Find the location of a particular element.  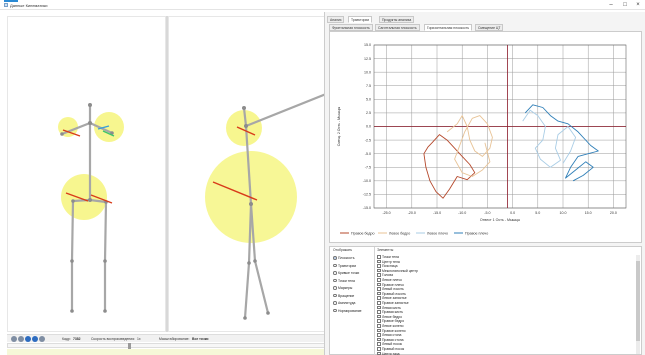

rewind-icon is located at coordinates (14, 339).